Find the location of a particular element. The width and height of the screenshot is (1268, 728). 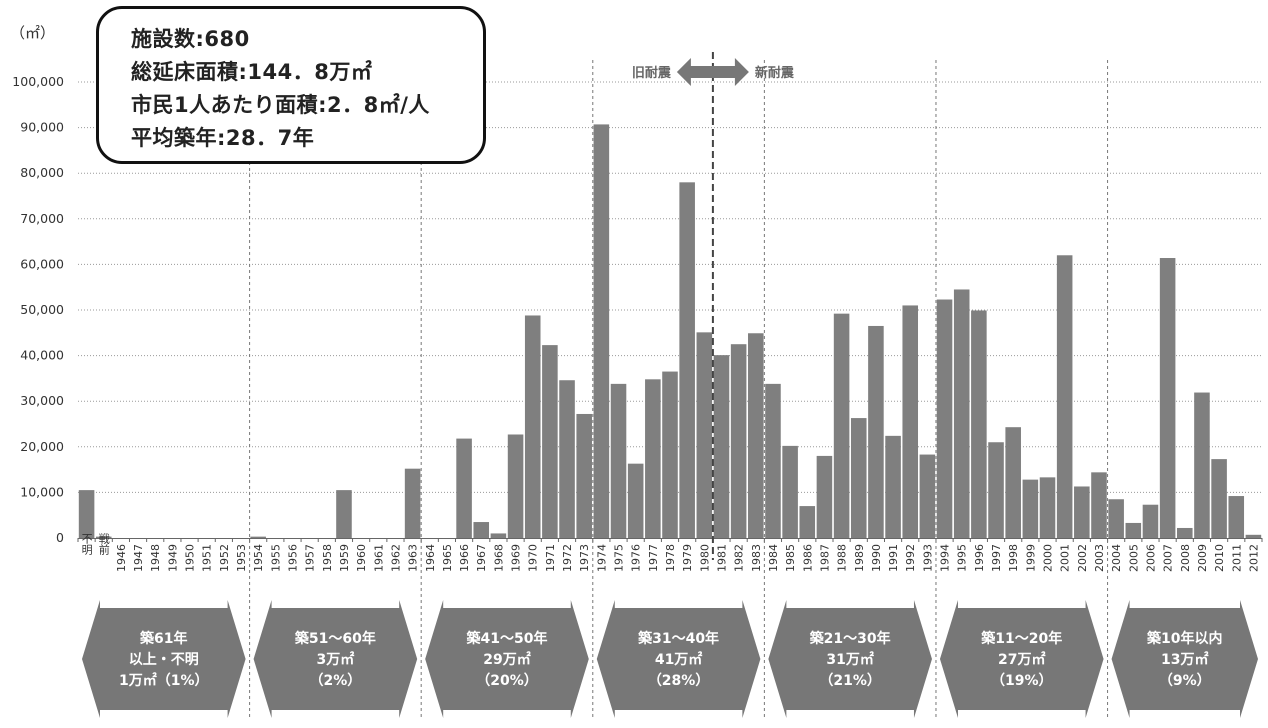

double-arrow-icon is located at coordinates (712, 72).